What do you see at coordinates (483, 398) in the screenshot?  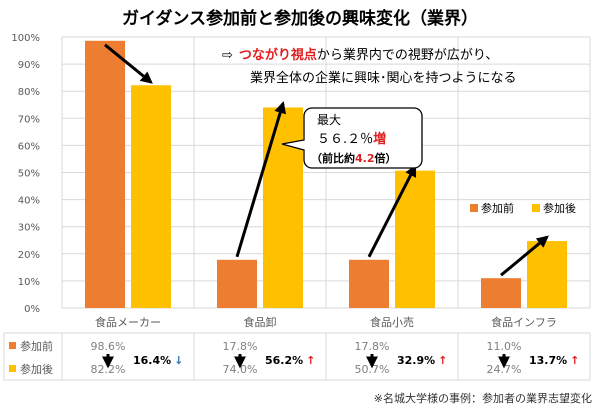 I see `footnote: ※名城大学様の事例：参加者の業界志望変化` at bounding box center [483, 398].